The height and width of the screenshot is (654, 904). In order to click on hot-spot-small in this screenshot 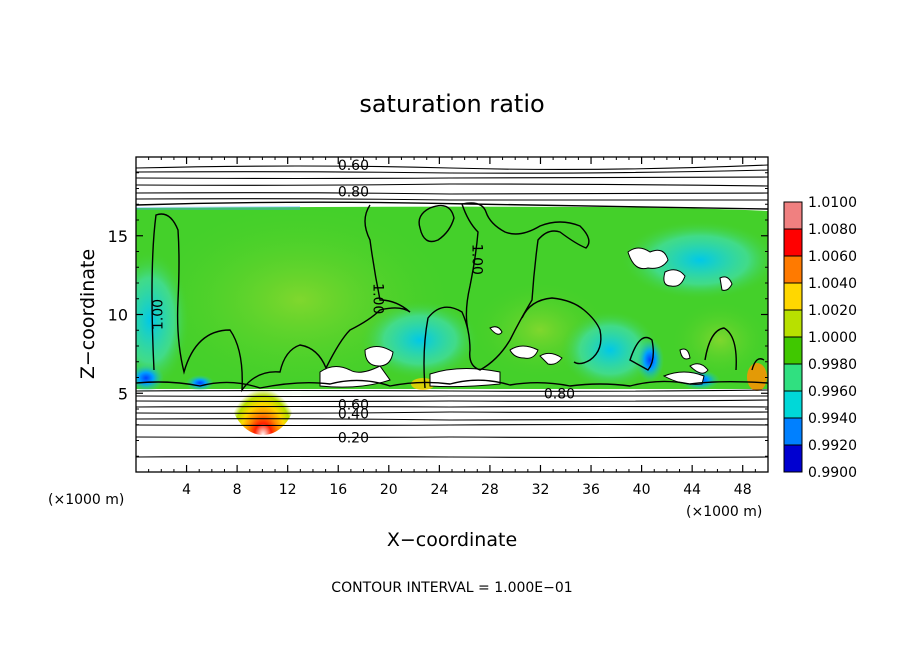, I will do `click(757, 377)`.